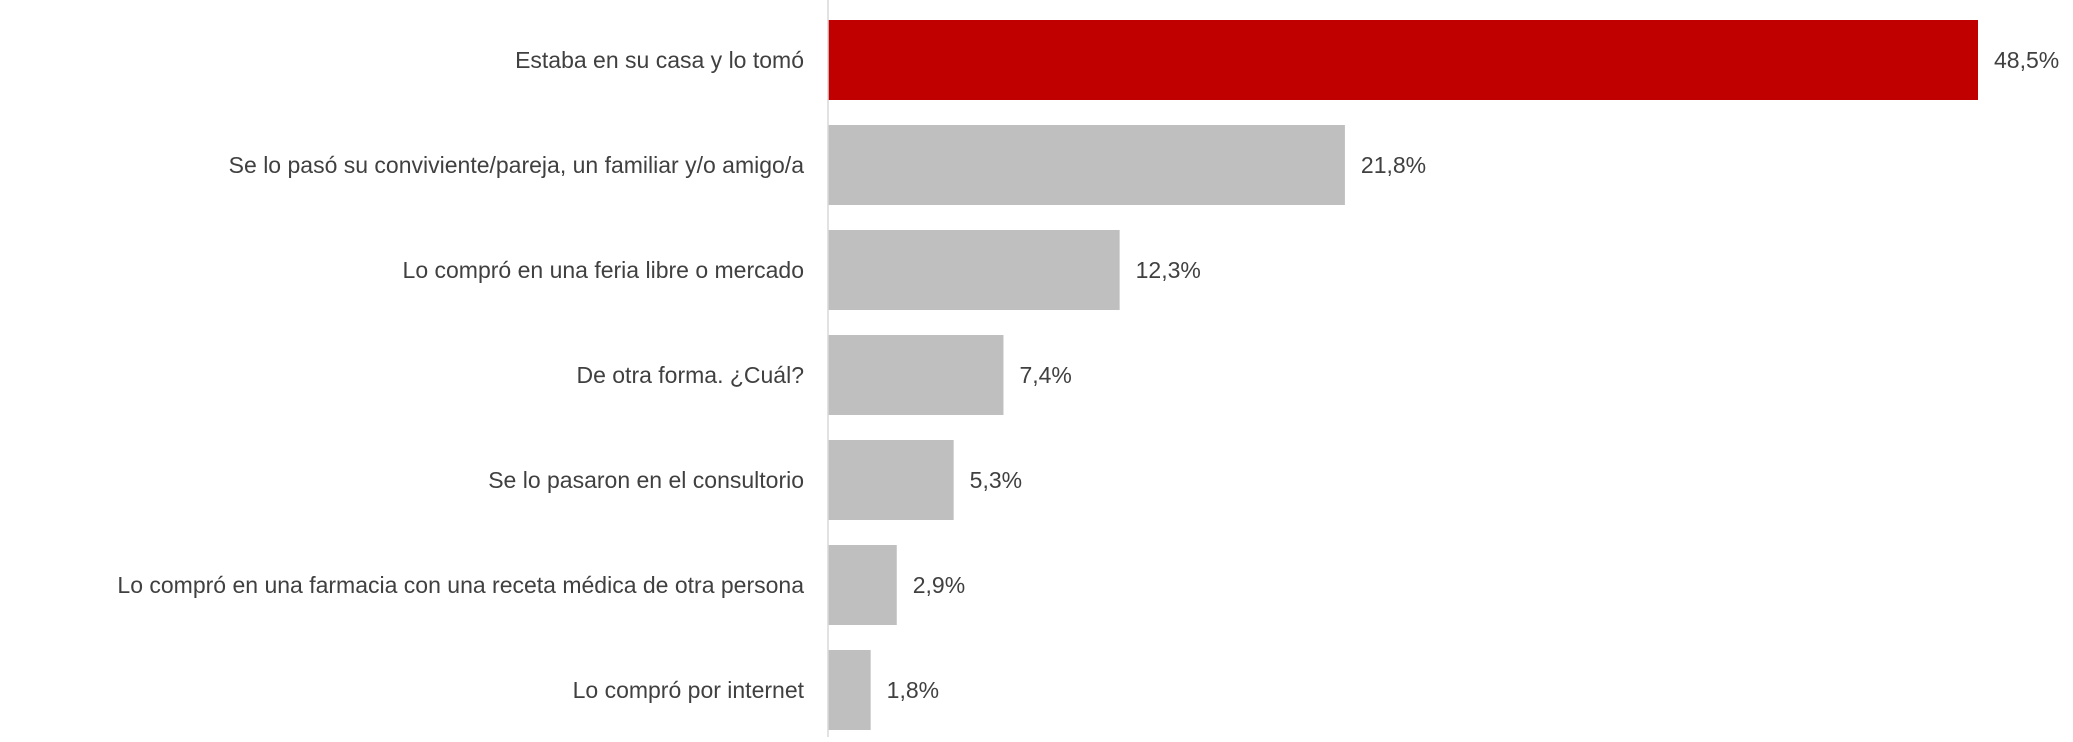  Describe the element at coordinates (1045, 375) in the screenshot. I see `value-label: 7,4%` at that location.